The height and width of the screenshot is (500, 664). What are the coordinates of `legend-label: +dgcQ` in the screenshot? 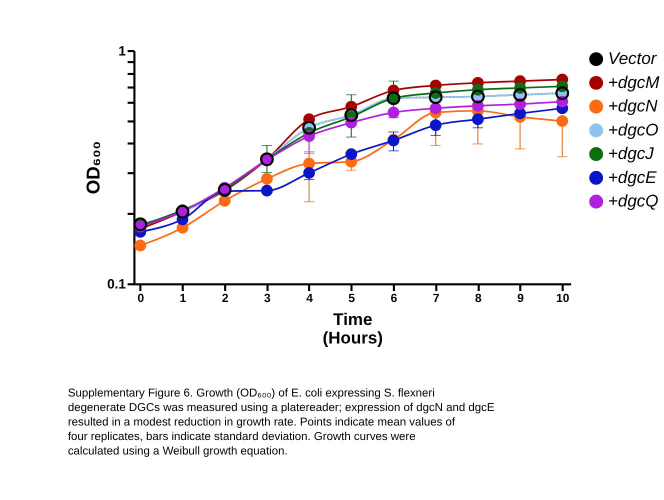 It's located at (633, 201).